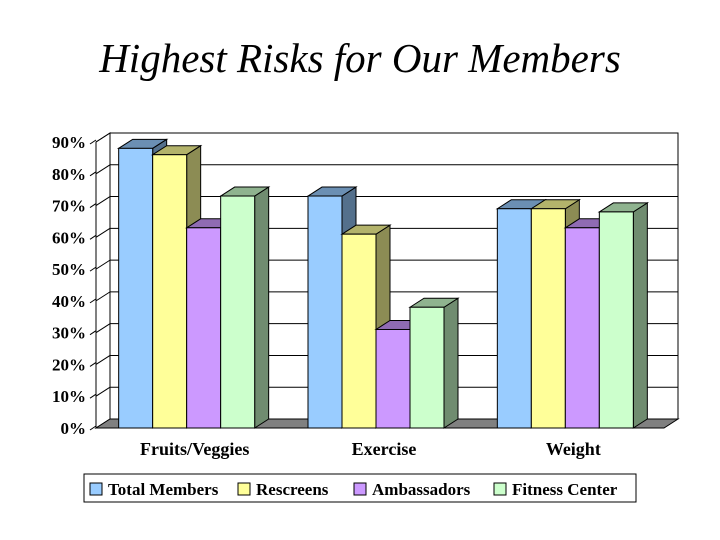 The height and width of the screenshot is (540, 720). I want to click on legend-label: Ambassadors, so click(421, 489).